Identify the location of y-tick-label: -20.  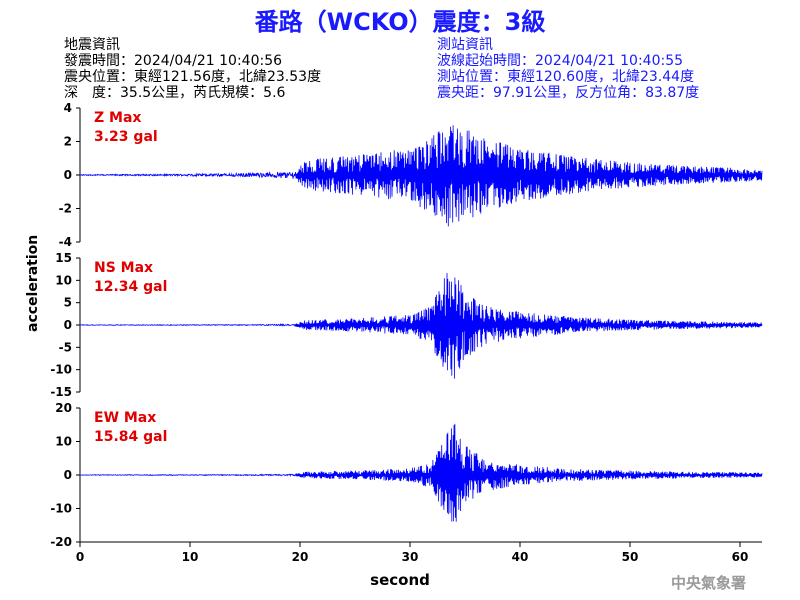
(61, 542).